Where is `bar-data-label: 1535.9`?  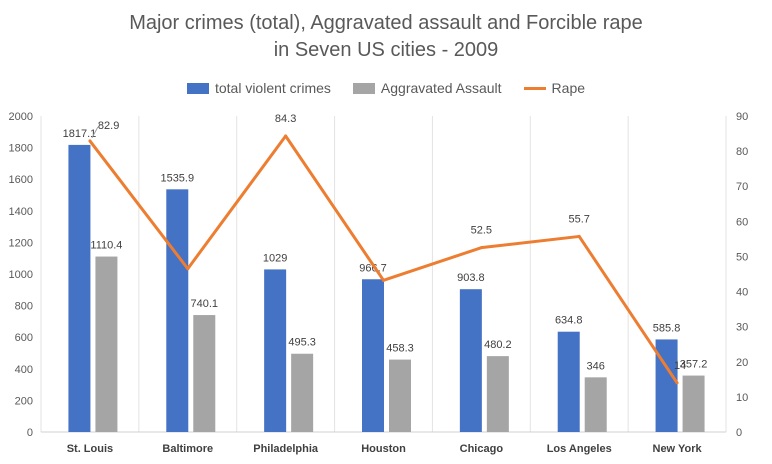
bar-data-label: 1535.9 is located at coordinates (177, 178).